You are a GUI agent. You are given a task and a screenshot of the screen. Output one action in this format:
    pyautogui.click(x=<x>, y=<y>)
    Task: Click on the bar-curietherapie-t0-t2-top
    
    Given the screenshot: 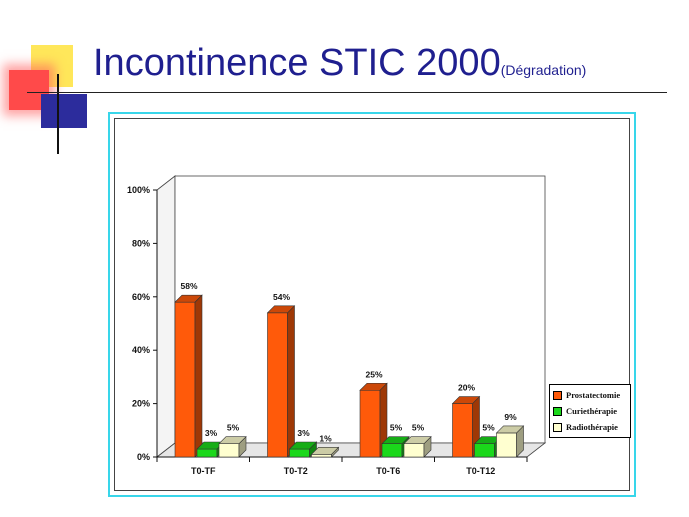 What is the action you would take?
    pyautogui.click(x=303, y=445)
    